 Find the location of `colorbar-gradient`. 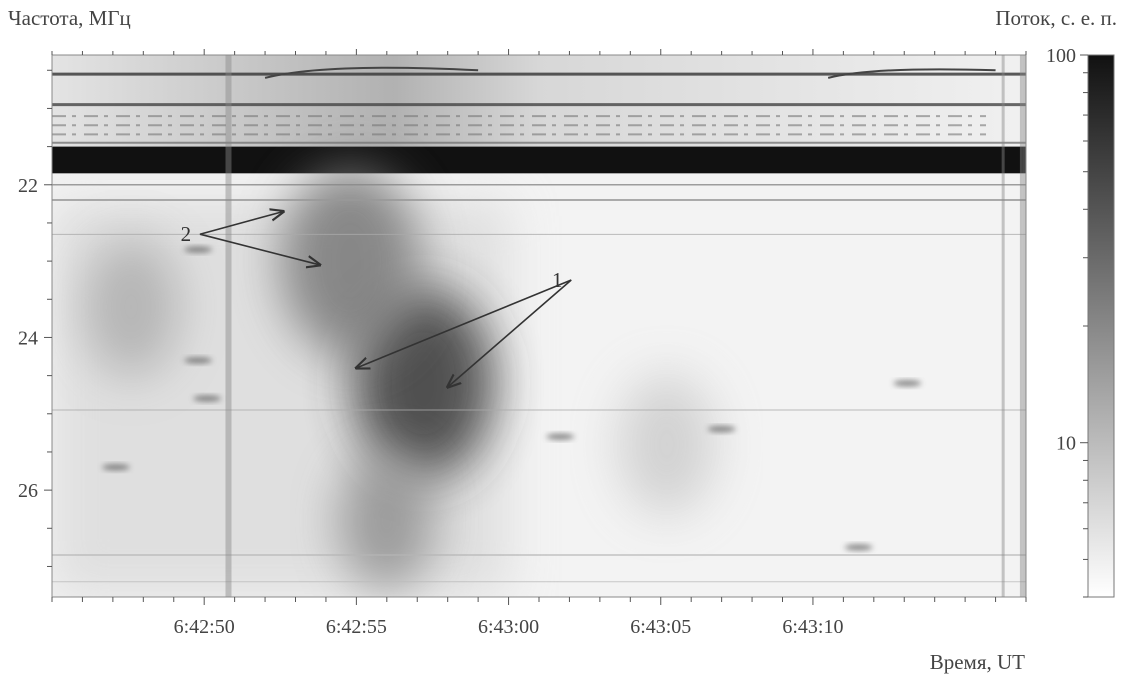

colorbar-gradient is located at coordinates (1101, 326).